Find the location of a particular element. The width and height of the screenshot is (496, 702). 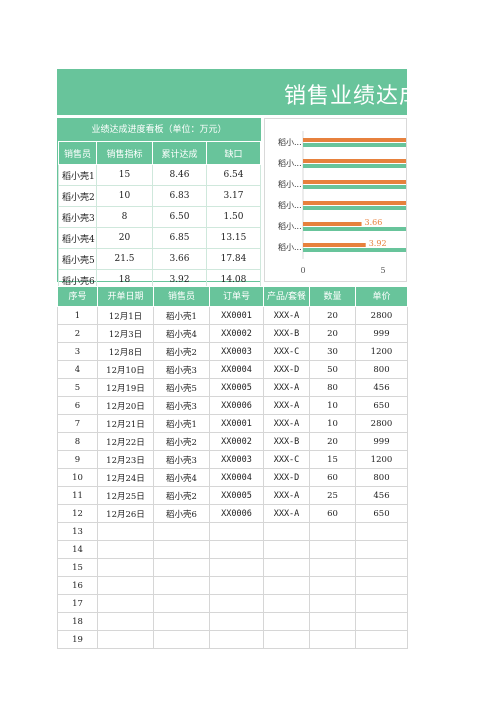

table-cell: 稻小壳2 is located at coordinates (181, 351).